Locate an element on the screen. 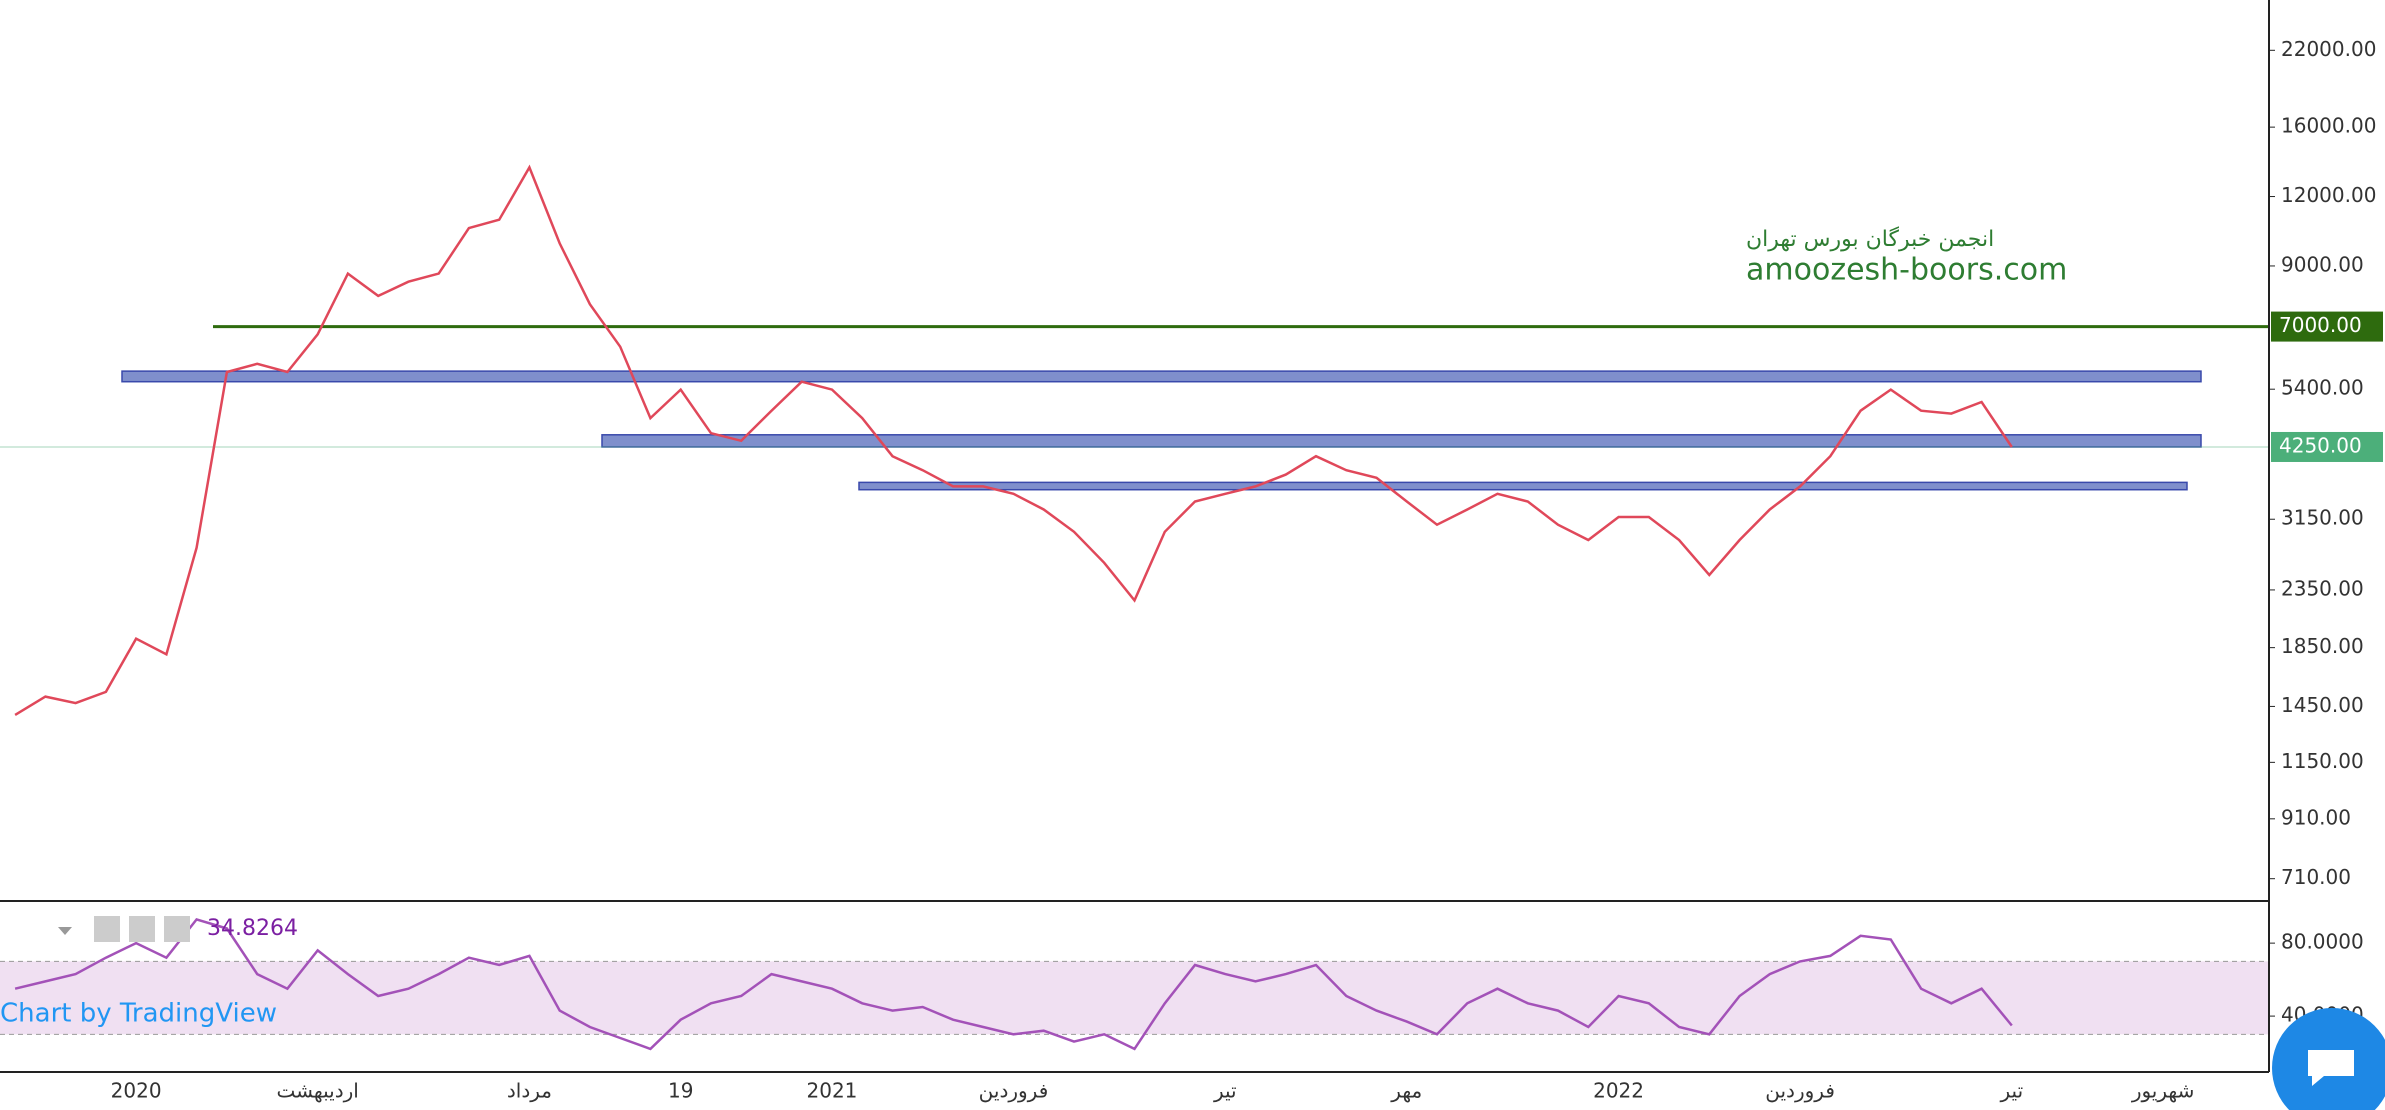 The height and width of the screenshot is (1110, 2385). y-tick-label: 80.0000 is located at coordinates (2322, 942).